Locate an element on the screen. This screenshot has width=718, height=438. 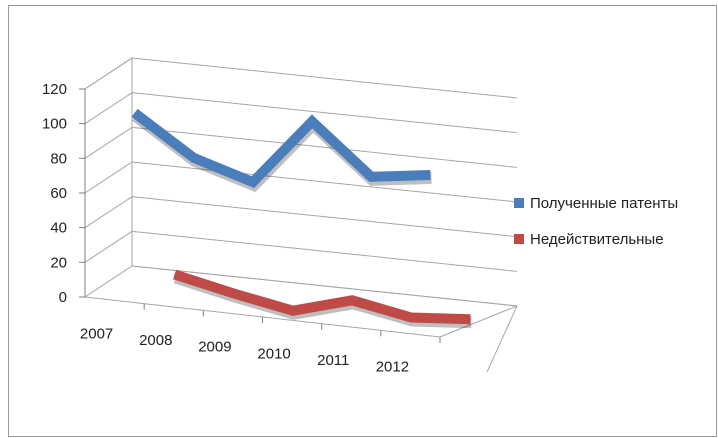
x-tick-label: 2012 is located at coordinates (392, 367).